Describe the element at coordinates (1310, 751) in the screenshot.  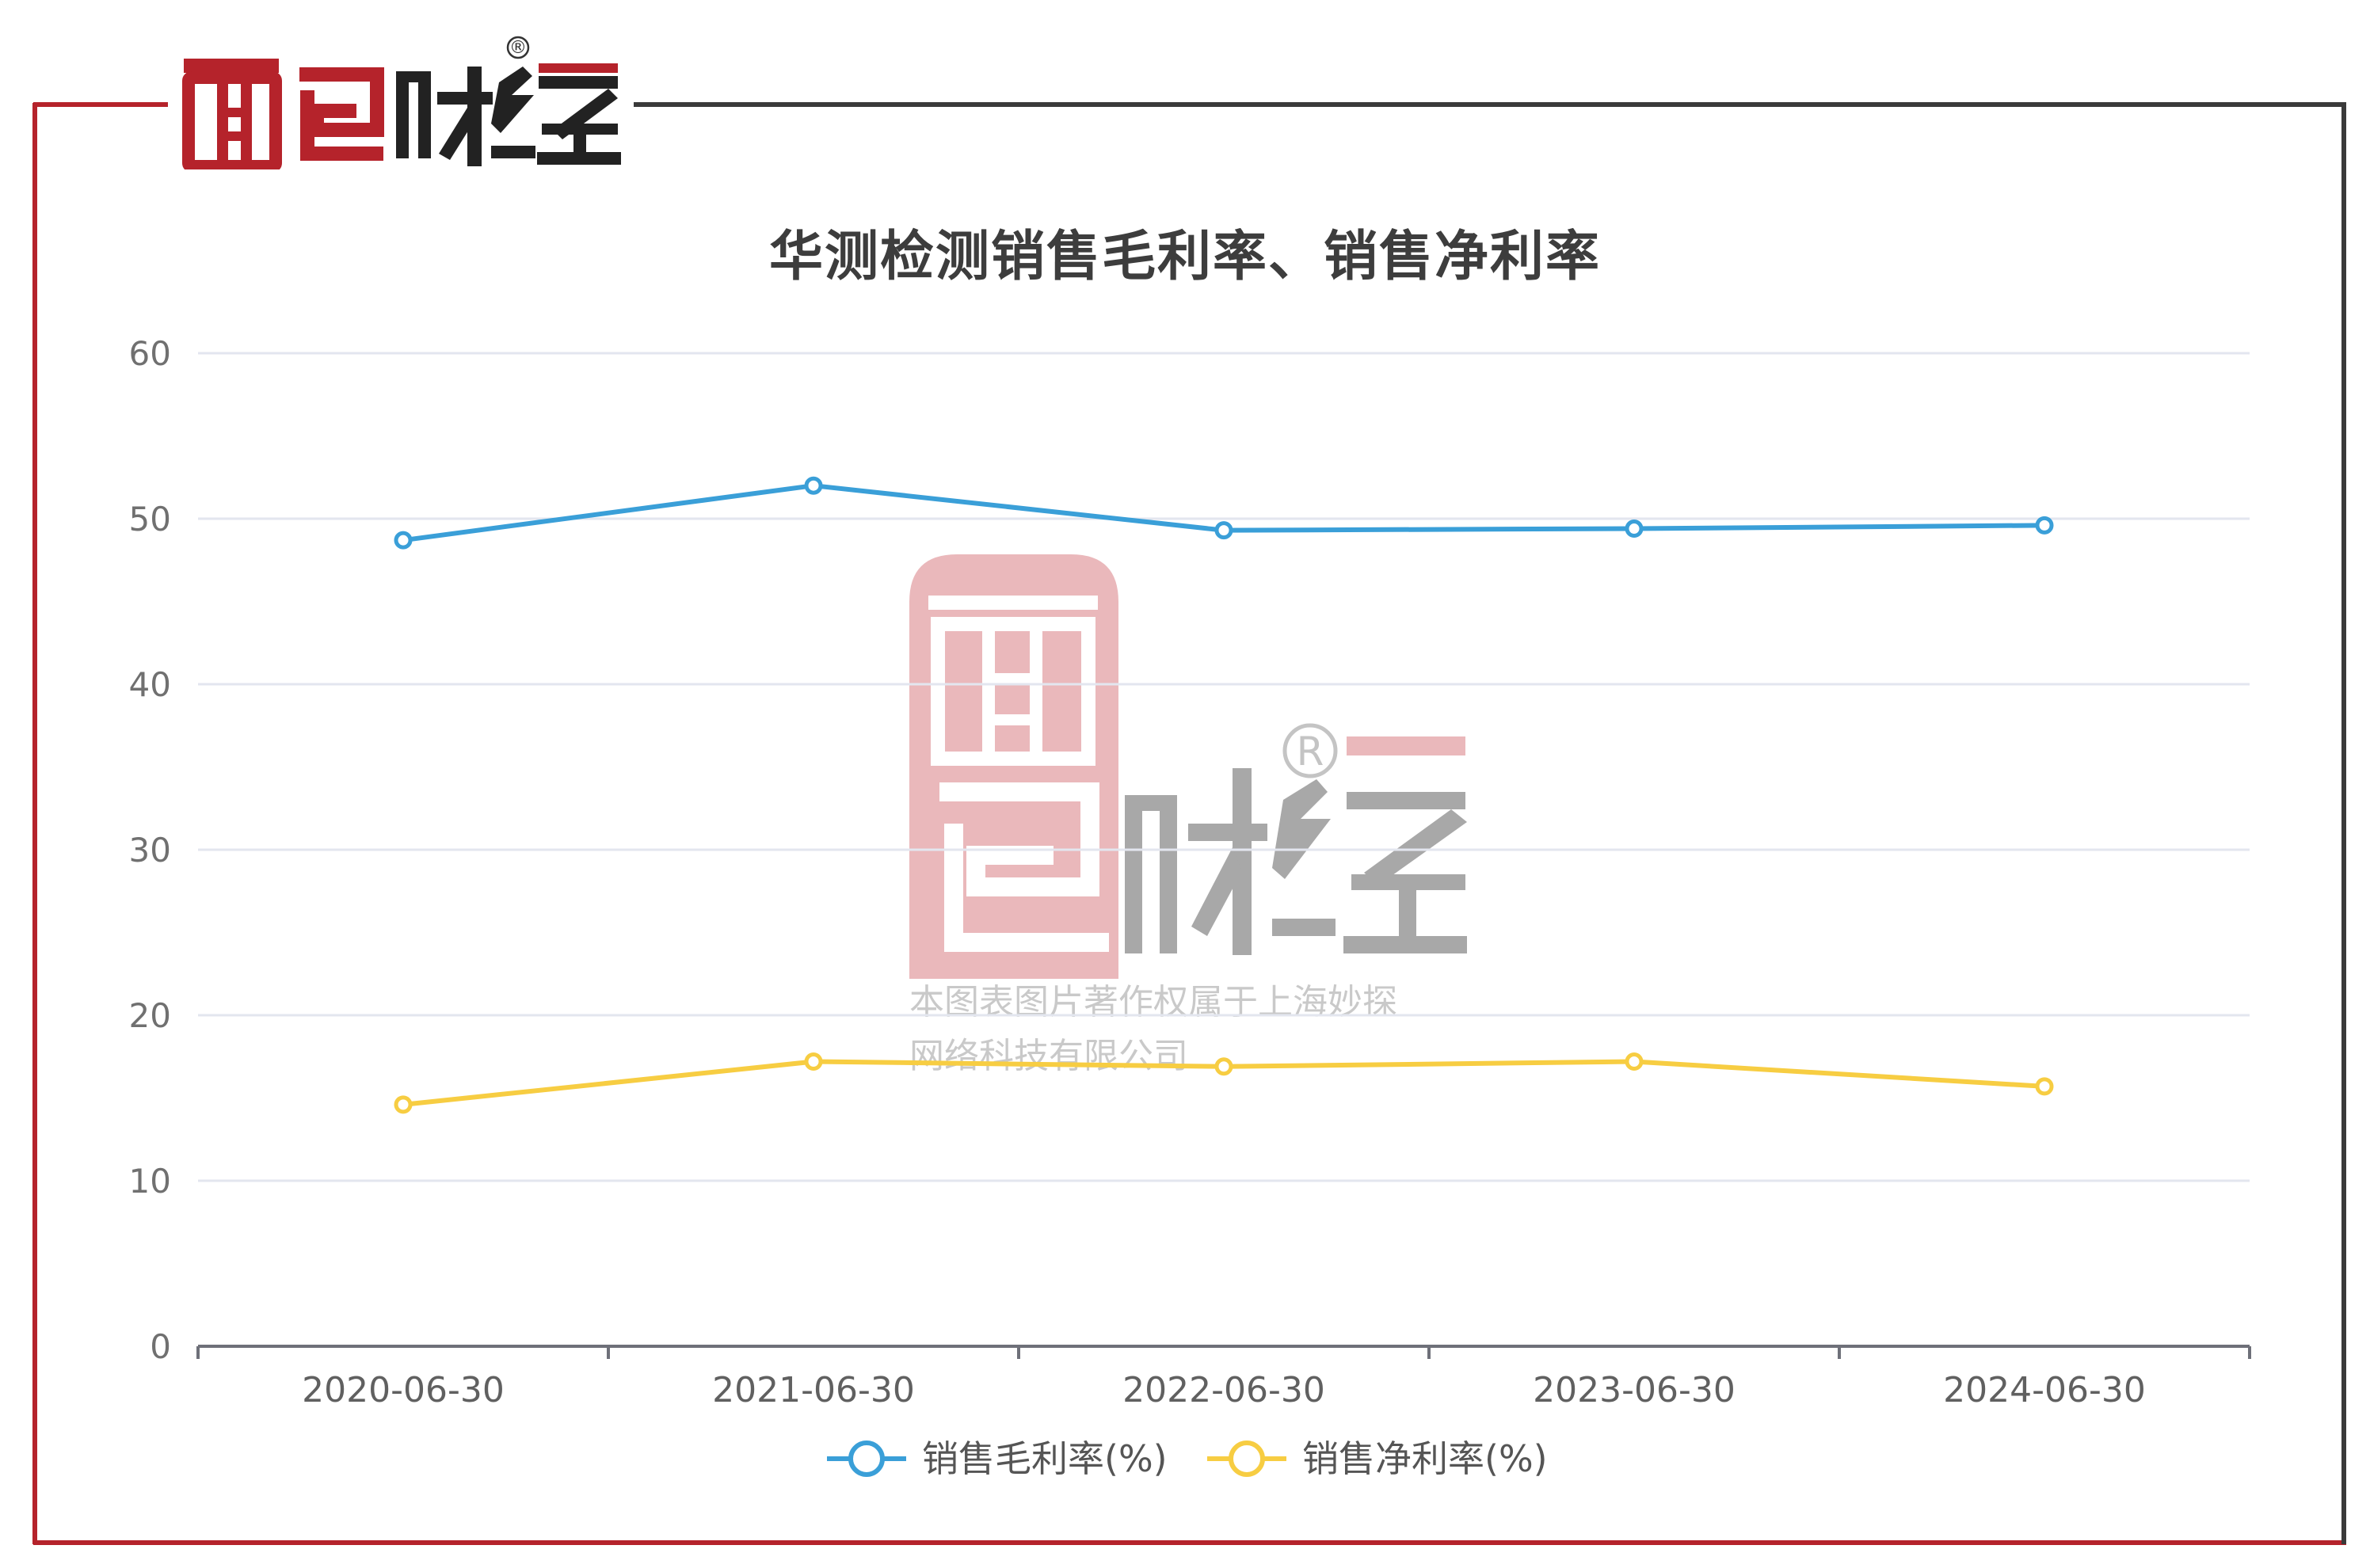
I see `svg-text: R` at that location.